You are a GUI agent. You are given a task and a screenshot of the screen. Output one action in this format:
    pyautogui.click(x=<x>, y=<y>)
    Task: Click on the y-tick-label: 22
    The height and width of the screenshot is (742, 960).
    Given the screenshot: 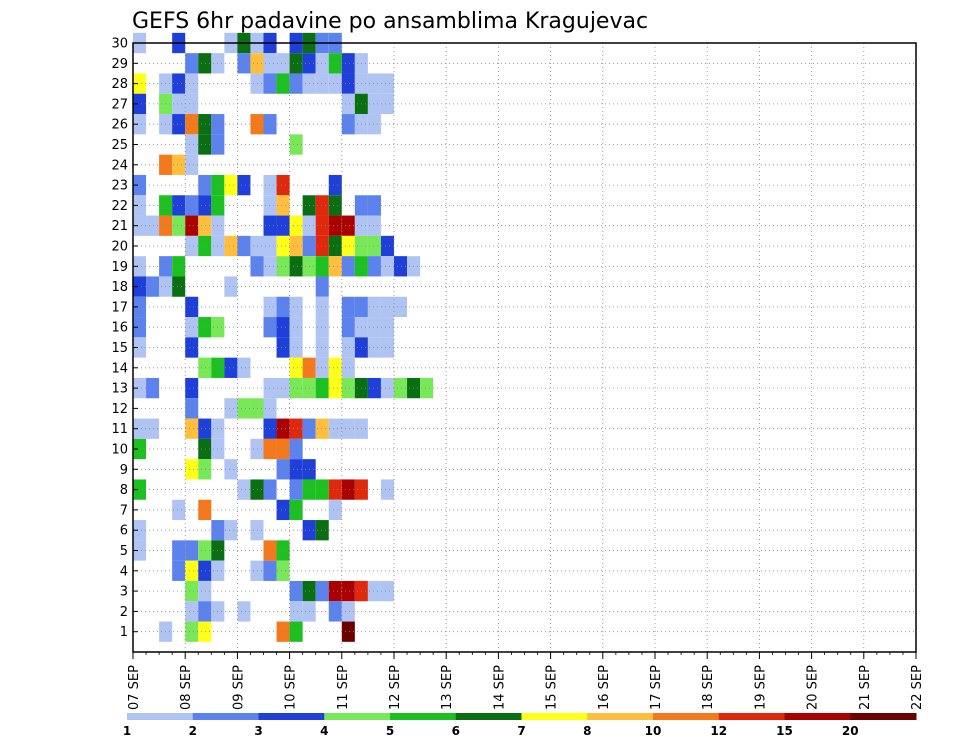 What is the action you would take?
    pyautogui.click(x=119, y=206)
    